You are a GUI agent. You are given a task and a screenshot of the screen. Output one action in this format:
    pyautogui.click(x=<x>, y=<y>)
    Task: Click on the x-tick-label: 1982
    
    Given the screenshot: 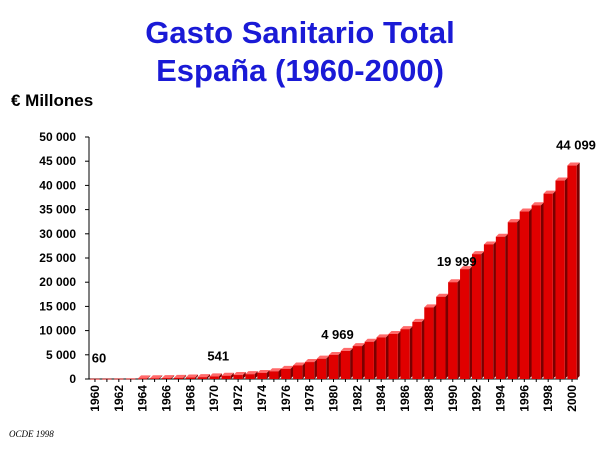 What is the action you would take?
    pyautogui.click(x=357, y=398)
    